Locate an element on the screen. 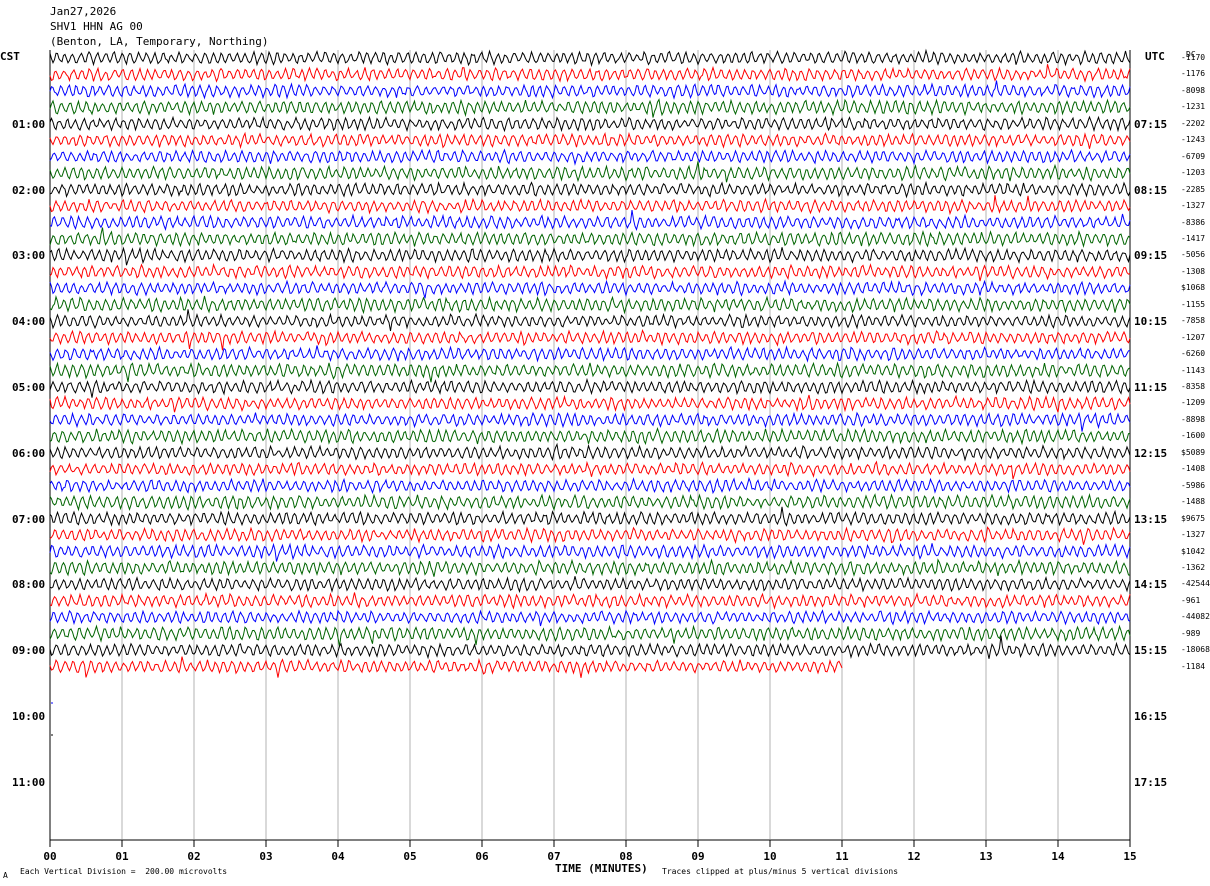 Image resolution: width=1210 pixels, height=886 pixels. row-dc-offset: -1209 is located at coordinates (1193, 403).